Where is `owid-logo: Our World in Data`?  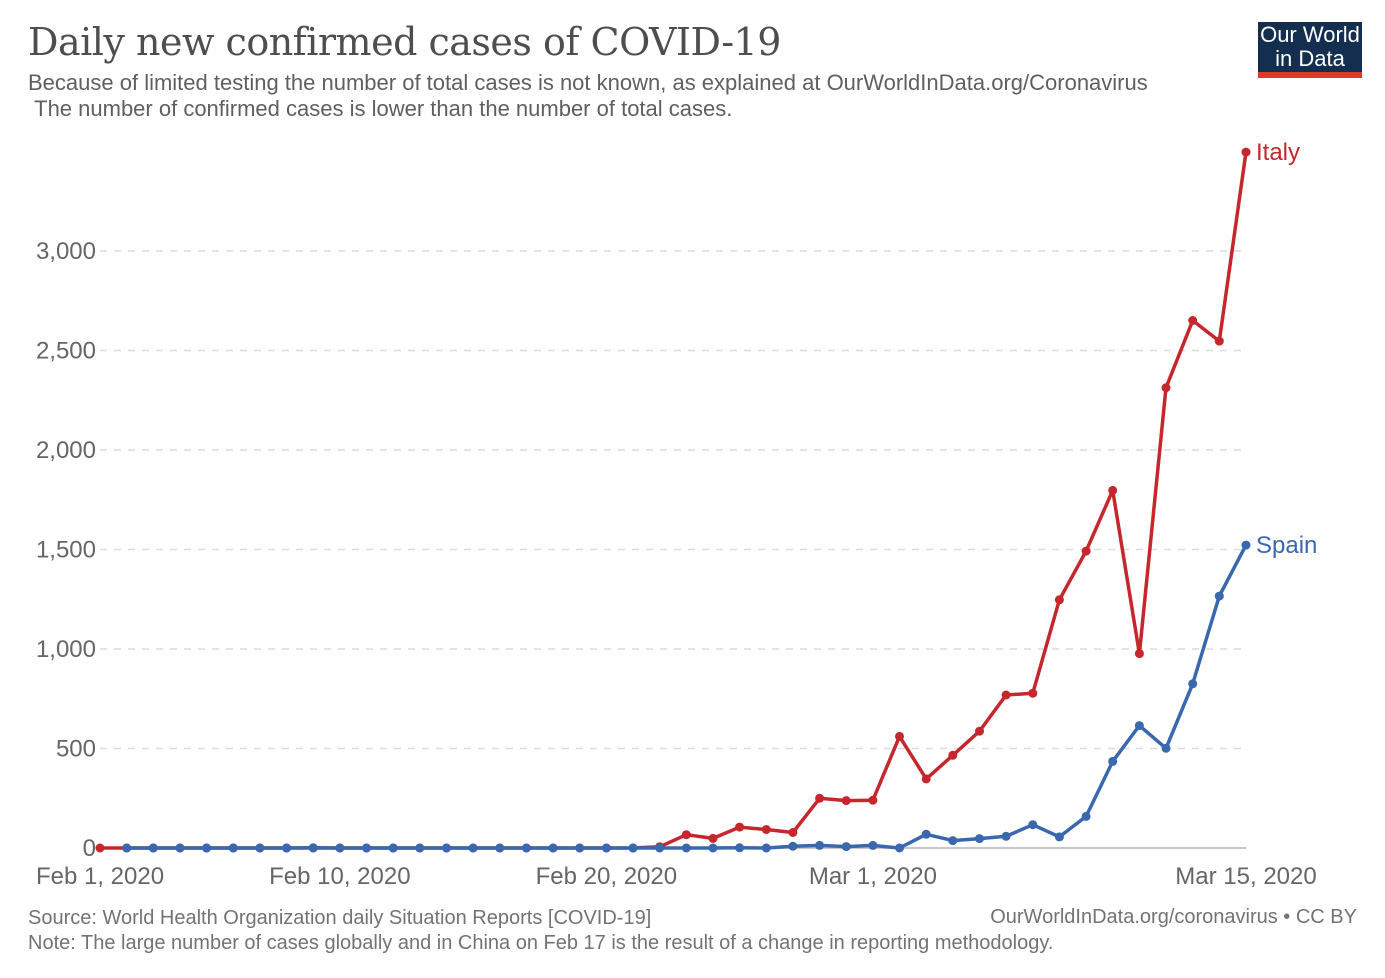 owid-logo: Our World in Data is located at coordinates (1310, 50).